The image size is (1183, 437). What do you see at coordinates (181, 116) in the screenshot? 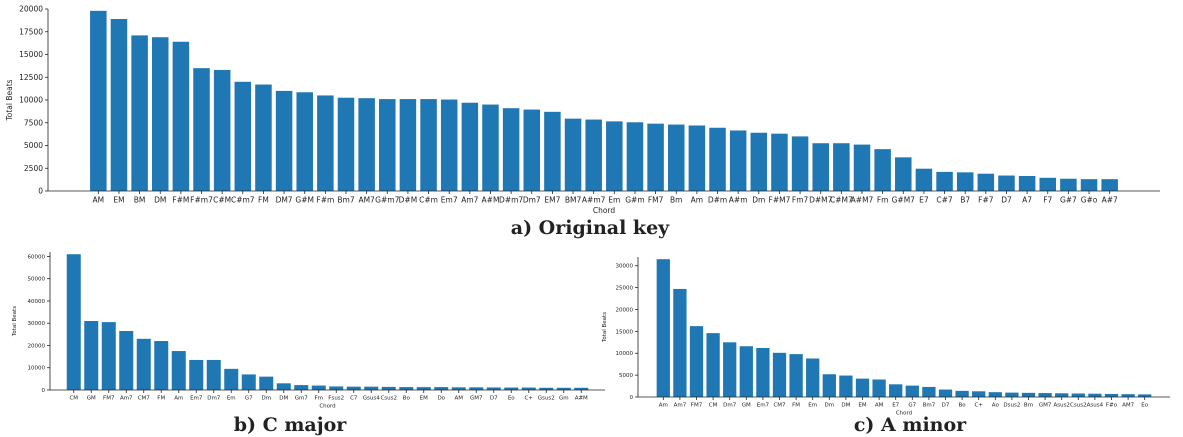
I see `bar-F#M` at bounding box center [181, 116].